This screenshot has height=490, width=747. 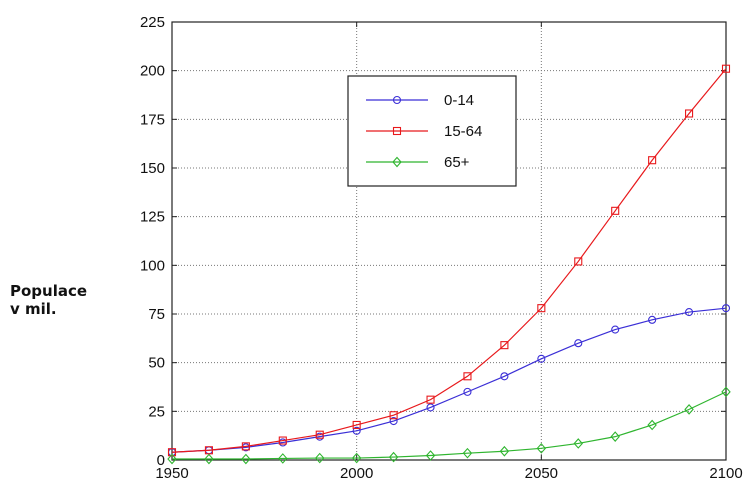 I want to click on y-tick-label: 200, so click(x=152, y=71).